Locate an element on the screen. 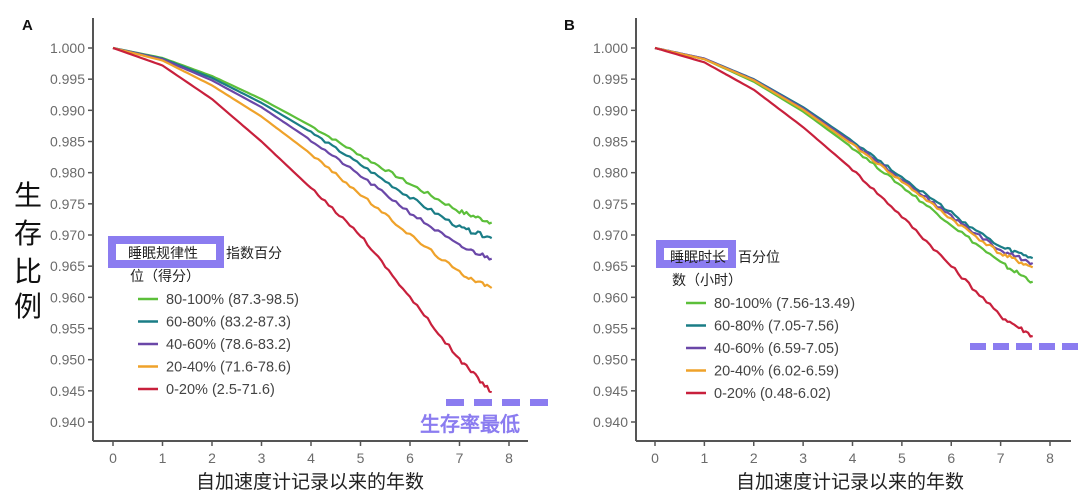 The height and width of the screenshot is (502, 1080). y-axis-label-char: 例 is located at coordinates (28, 306).